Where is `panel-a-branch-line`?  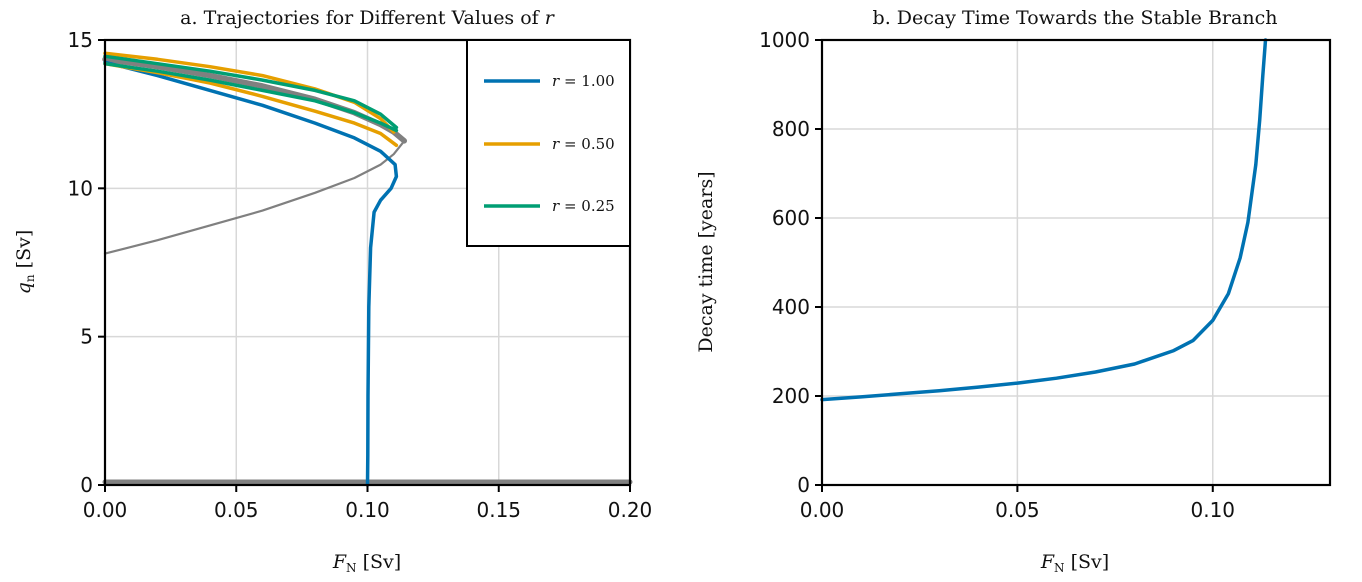 panel-a-branch-line is located at coordinates (254, 197).